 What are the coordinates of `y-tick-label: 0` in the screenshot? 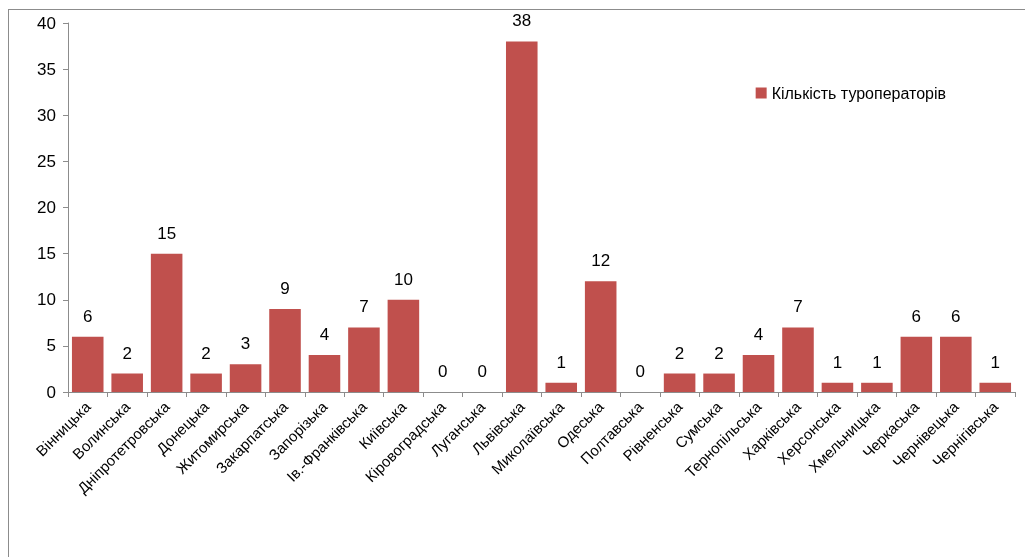 It's located at (51, 392).